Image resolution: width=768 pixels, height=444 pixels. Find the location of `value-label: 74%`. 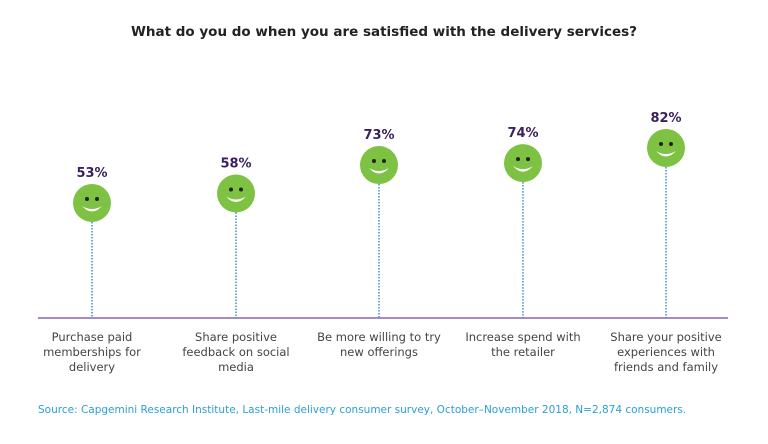

value-label: 74% is located at coordinates (522, 133).